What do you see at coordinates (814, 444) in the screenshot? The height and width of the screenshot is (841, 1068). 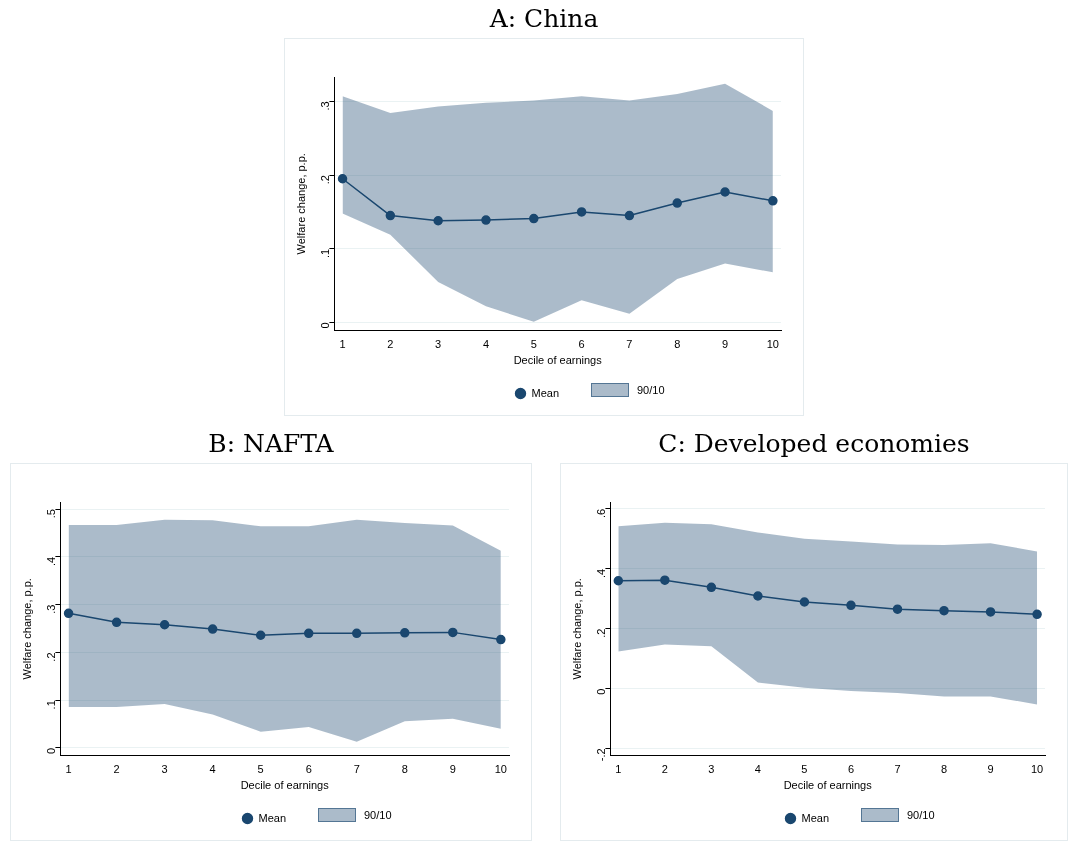 I see `chart-title: C: Developed economies` at bounding box center [814, 444].